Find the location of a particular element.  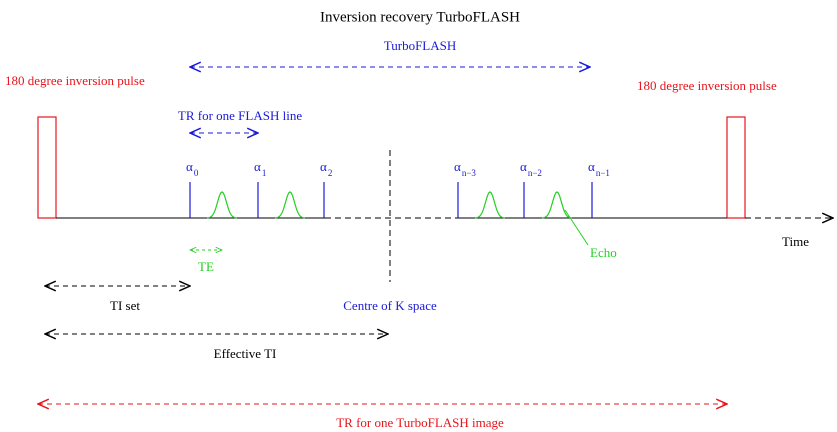

pulse-label: αn−2 is located at coordinates (531, 168).